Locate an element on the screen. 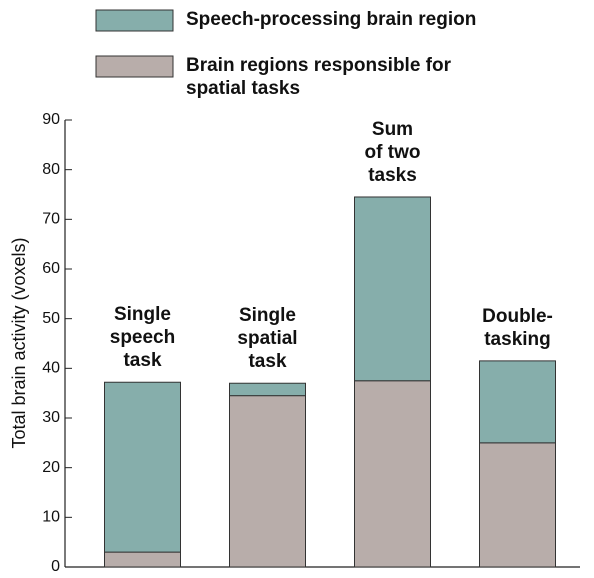  y-tick-label: 60 is located at coordinates (51, 268).